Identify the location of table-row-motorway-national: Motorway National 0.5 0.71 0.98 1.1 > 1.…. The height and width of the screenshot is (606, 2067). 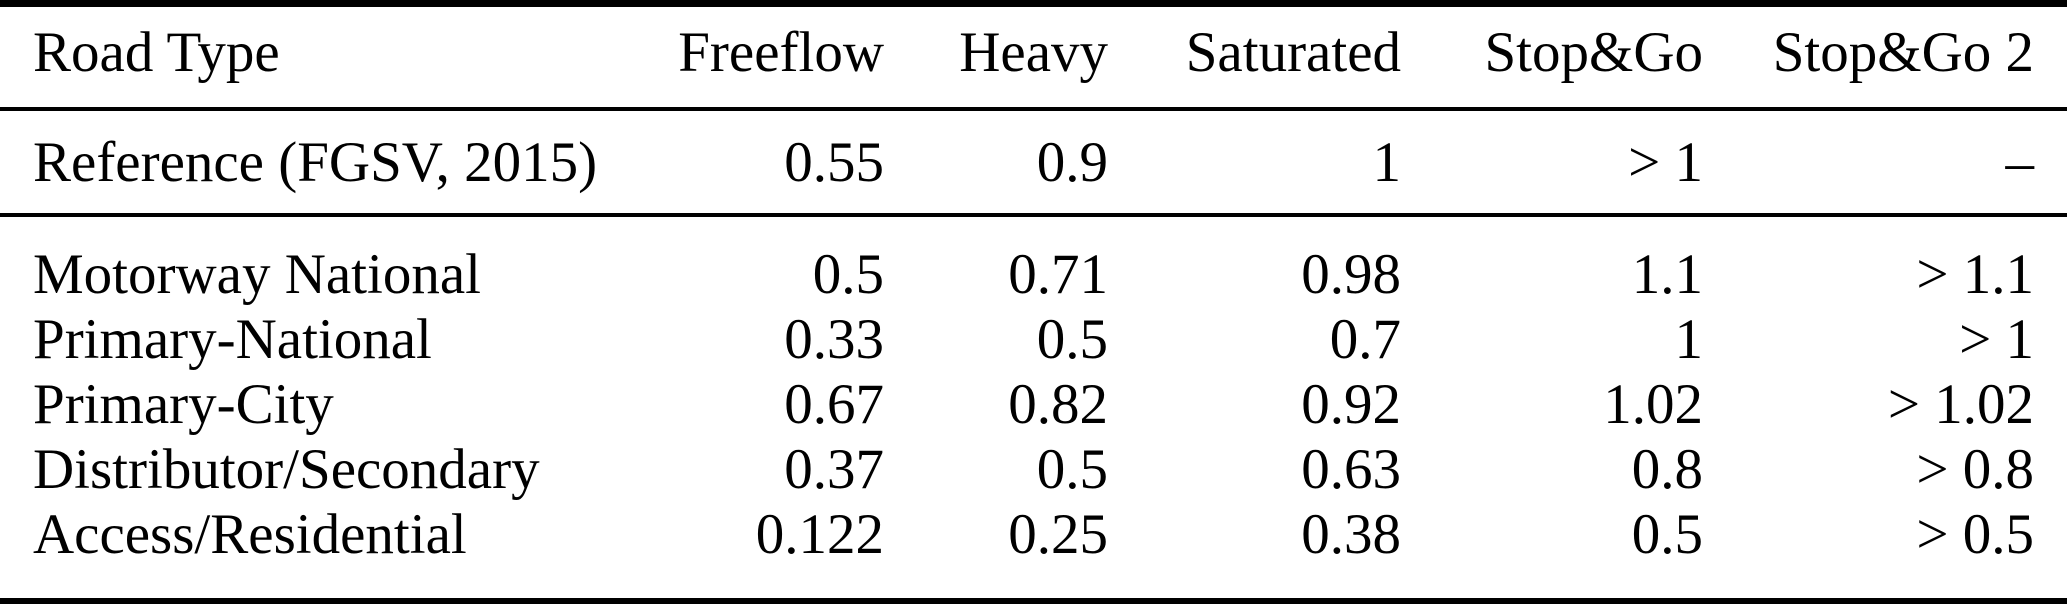
(1033, 274).